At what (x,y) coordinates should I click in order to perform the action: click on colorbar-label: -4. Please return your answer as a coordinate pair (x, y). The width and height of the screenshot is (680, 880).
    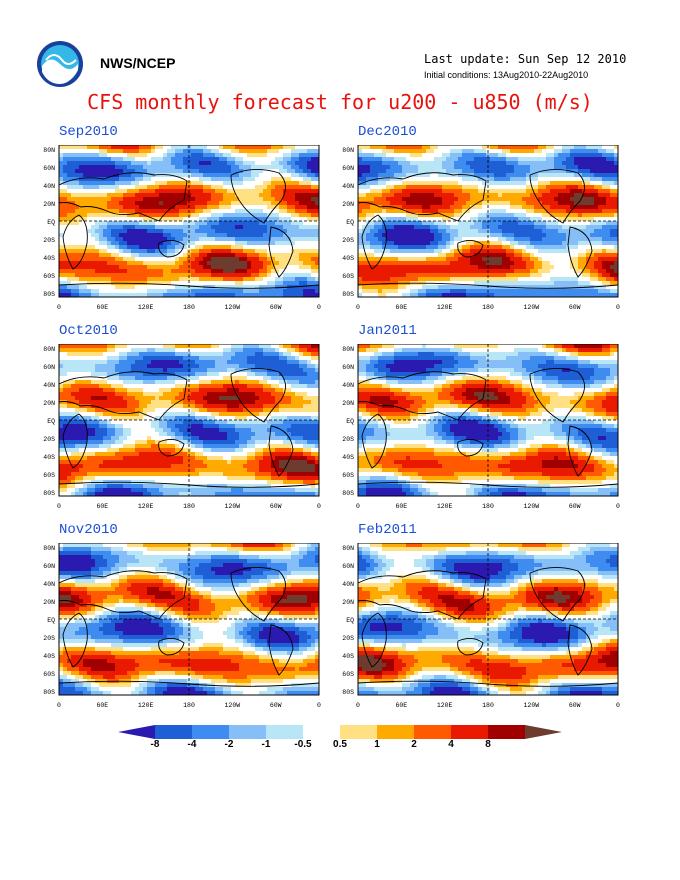
    Looking at the image, I should click on (192, 744).